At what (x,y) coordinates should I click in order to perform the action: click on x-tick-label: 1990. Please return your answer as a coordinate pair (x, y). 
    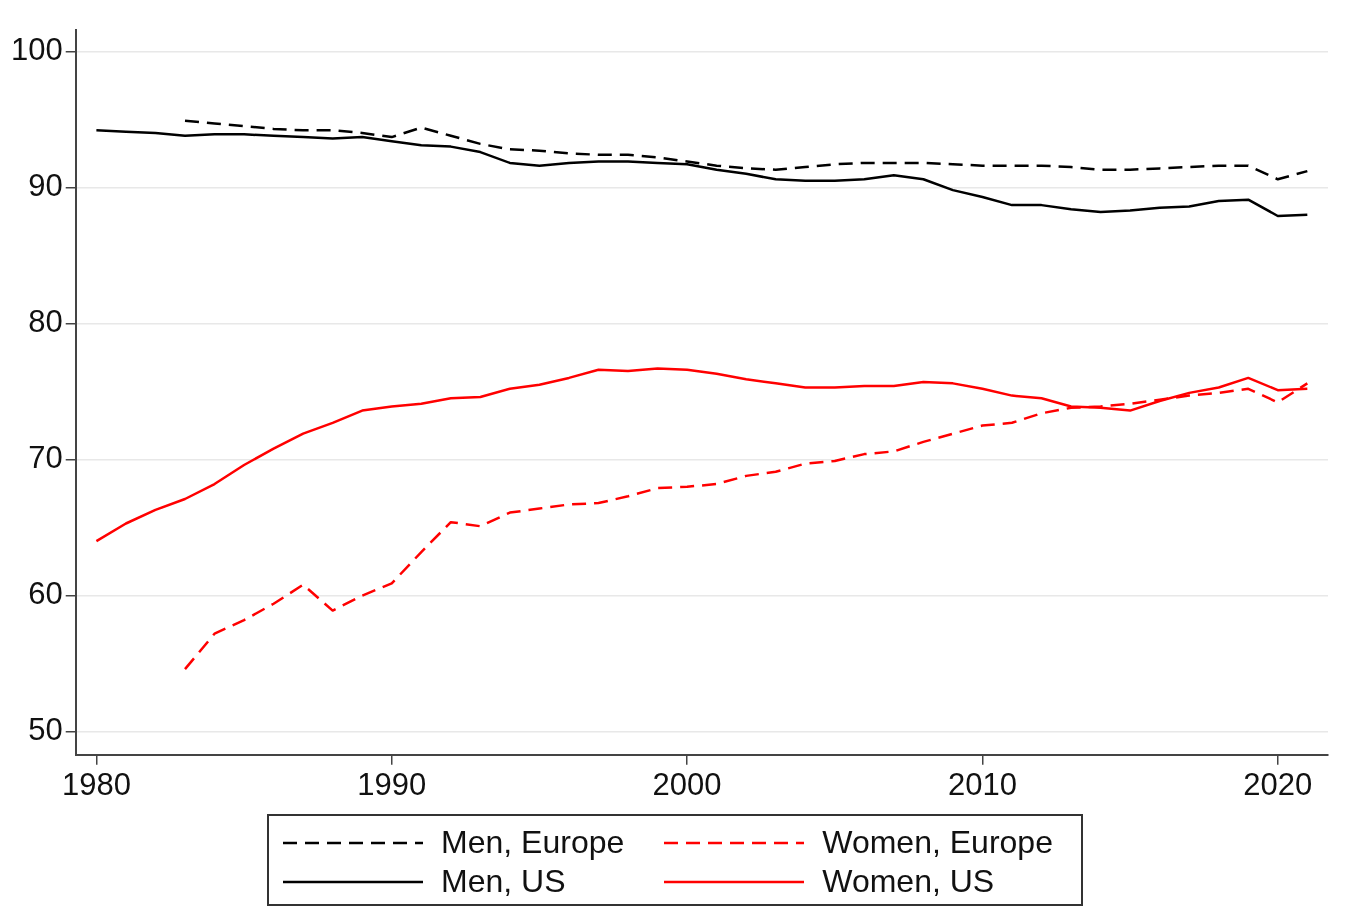
    Looking at the image, I should click on (392, 784).